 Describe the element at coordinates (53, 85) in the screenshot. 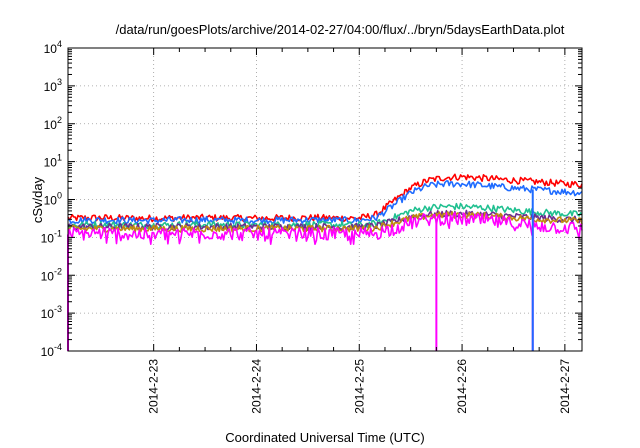

I see `y-tick-label: 10³` at that location.